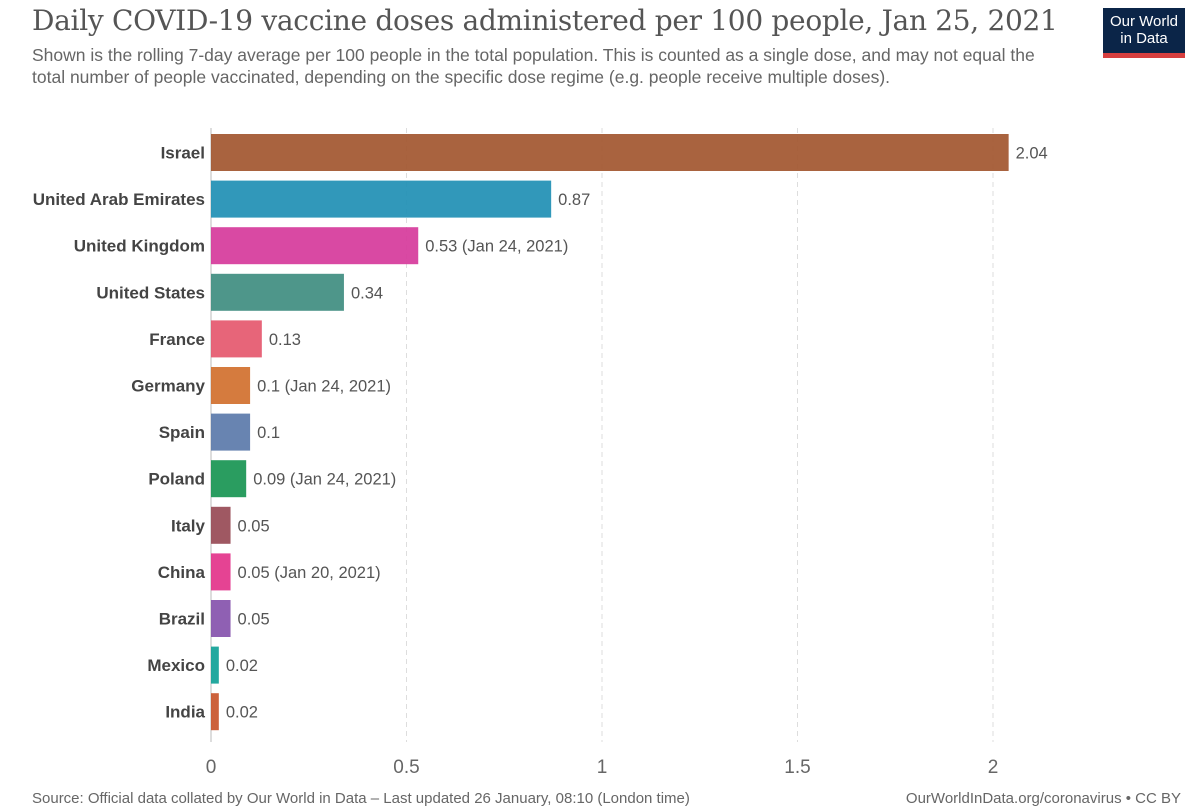 This screenshot has width=1185, height=809. I want to click on value-label: 0.09 (Jan 24, 2021), so click(324, 480).